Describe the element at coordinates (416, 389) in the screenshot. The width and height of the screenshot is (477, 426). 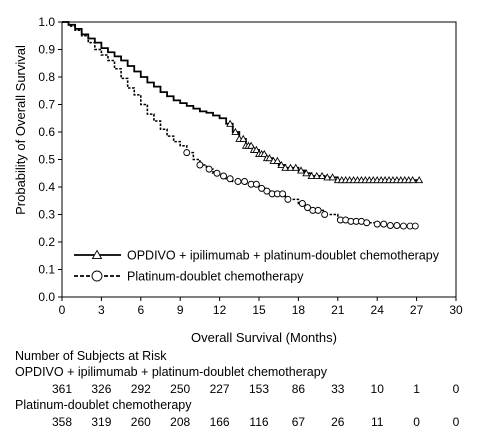
I see `risk-count: 1` at that location.